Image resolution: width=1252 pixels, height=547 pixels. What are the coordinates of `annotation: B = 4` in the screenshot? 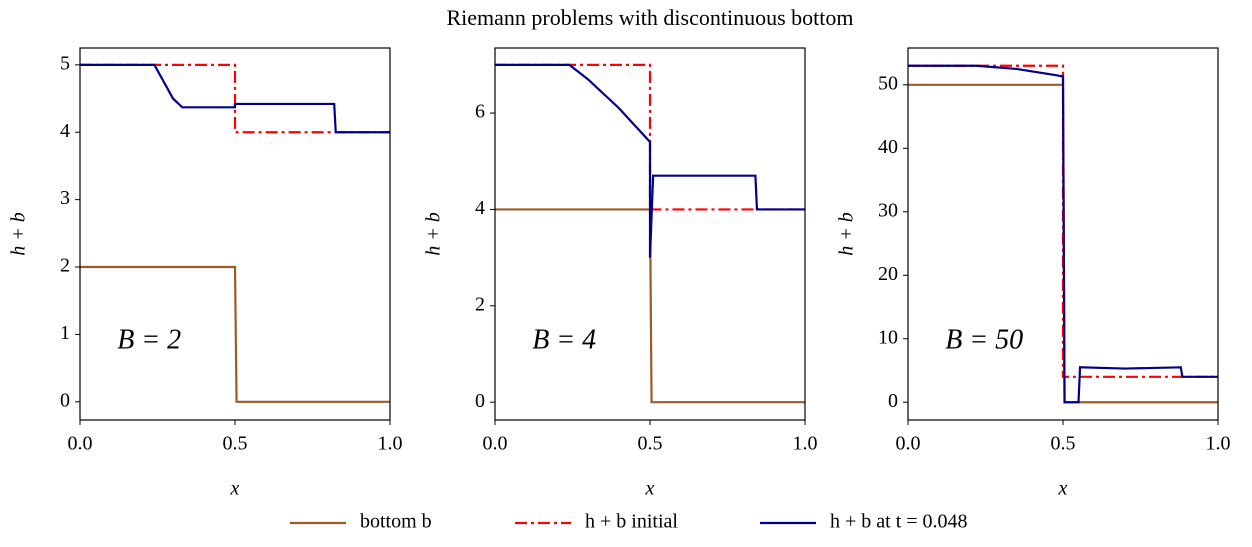 It's located at (564, 339).